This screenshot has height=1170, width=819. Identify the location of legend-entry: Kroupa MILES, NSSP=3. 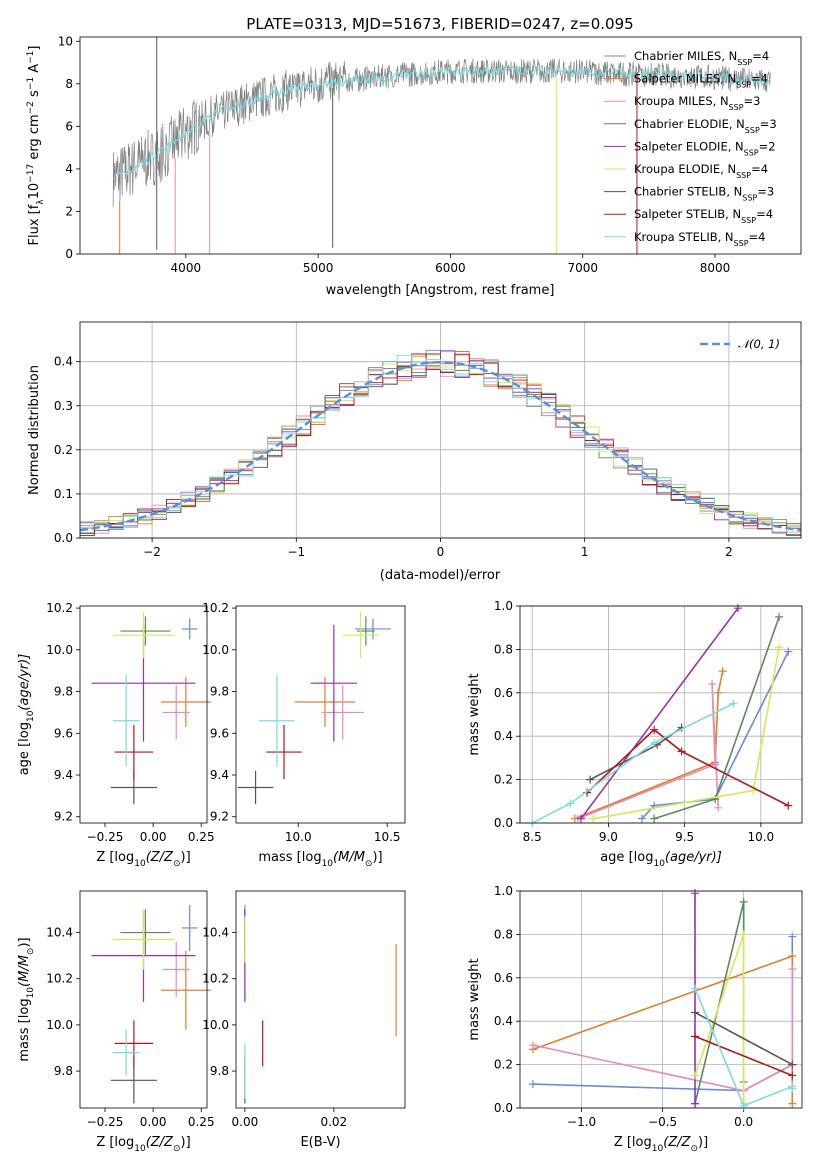
(697, 103).